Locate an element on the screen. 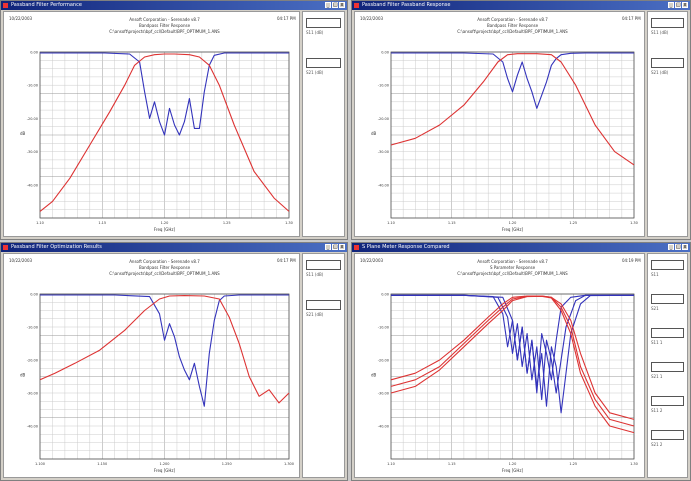 Image resolution: width=691 pixels, height=481 pixels. trace-label: S21 2 is located at coordinates (657, 444).